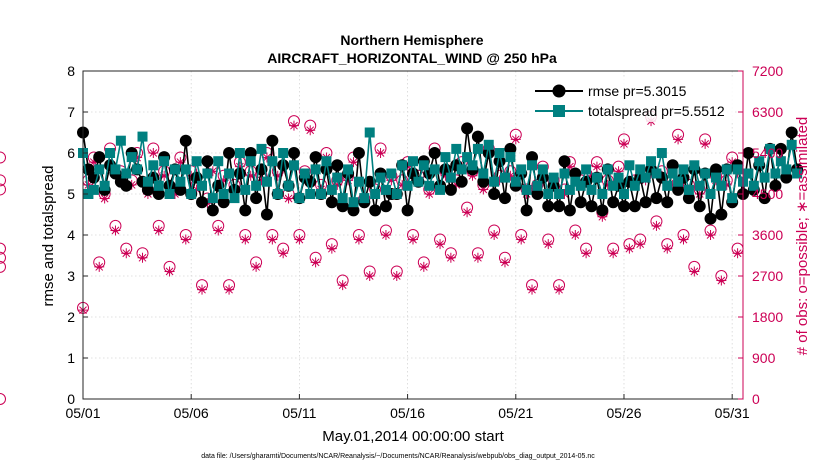  What do you see at coordinates (71, 317) in the screenshot?
I see `y-left-tick-label: 2` at bounding box center [71, 317].